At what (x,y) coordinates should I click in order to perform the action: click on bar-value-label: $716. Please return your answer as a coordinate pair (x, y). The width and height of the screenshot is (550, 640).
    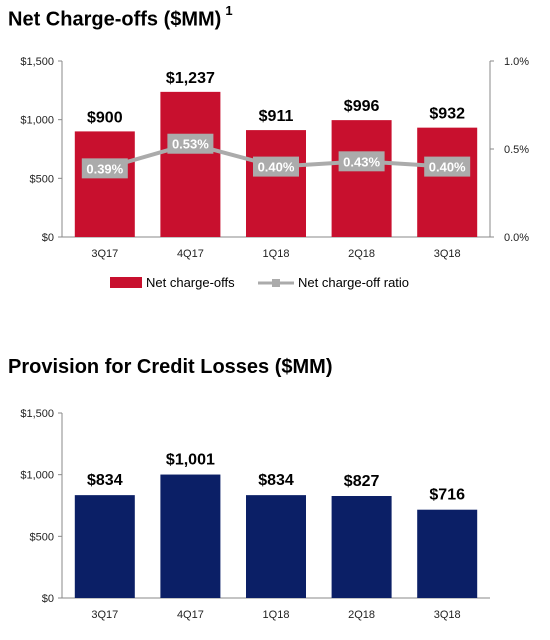
    Looking at the image, I should click on (447, 495).